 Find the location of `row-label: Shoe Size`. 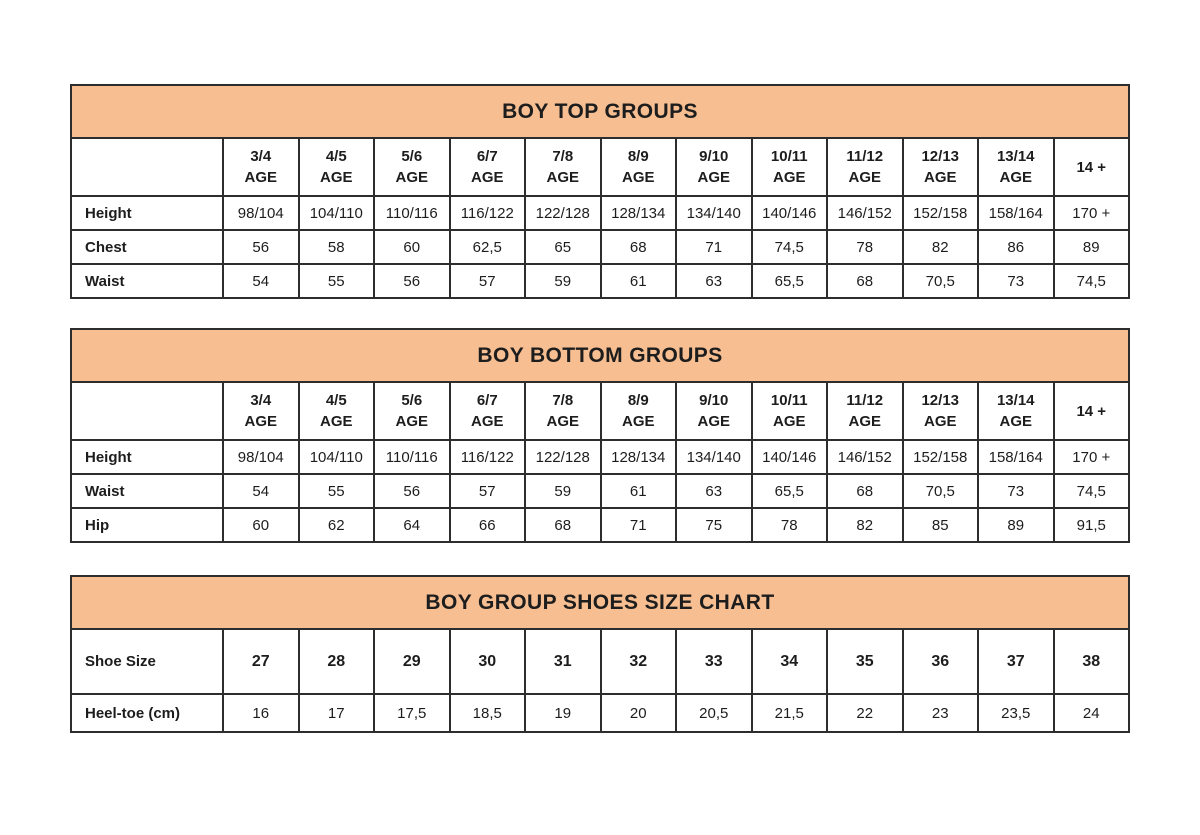

row-label: Shoe Size is located at coordinates (147, 661).